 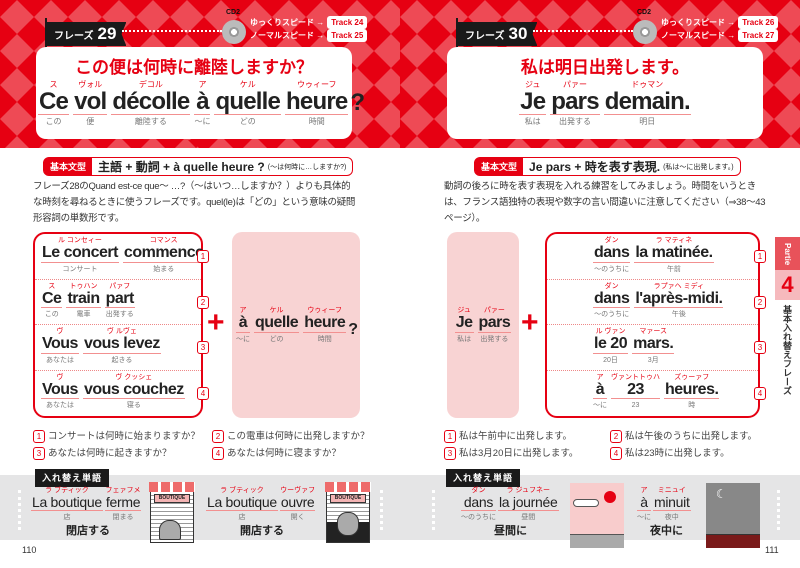 What do you see at coordinates (653, 344) in the screenshot?
I see `french-word: mars.` at bounding box center [653, 344].